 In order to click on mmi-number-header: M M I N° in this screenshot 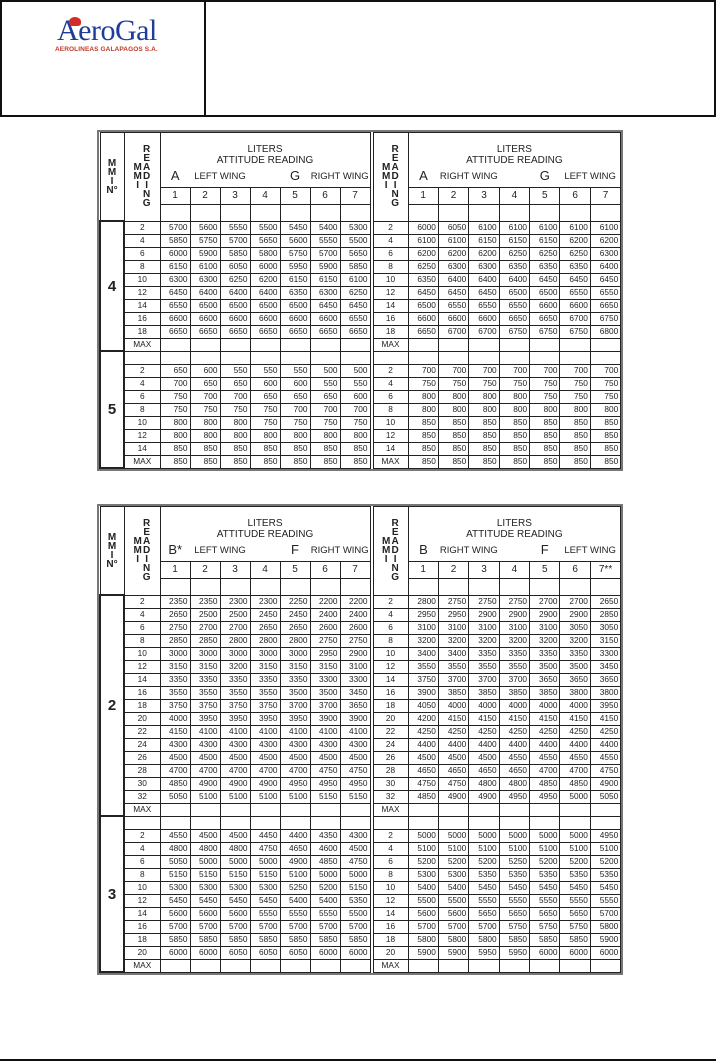, I will do `click(112, 177)`.